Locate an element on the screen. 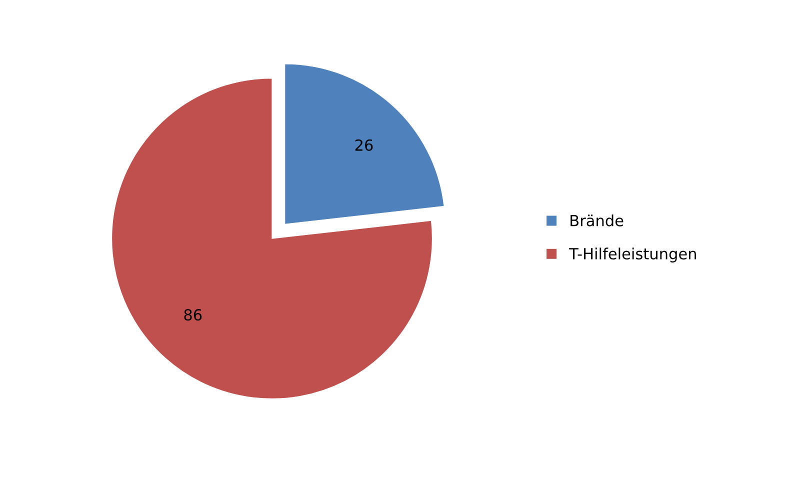 Image resolution: width=800 pixels, height=477 pixels. data-label: 86 is located at coordinates (193, 315).